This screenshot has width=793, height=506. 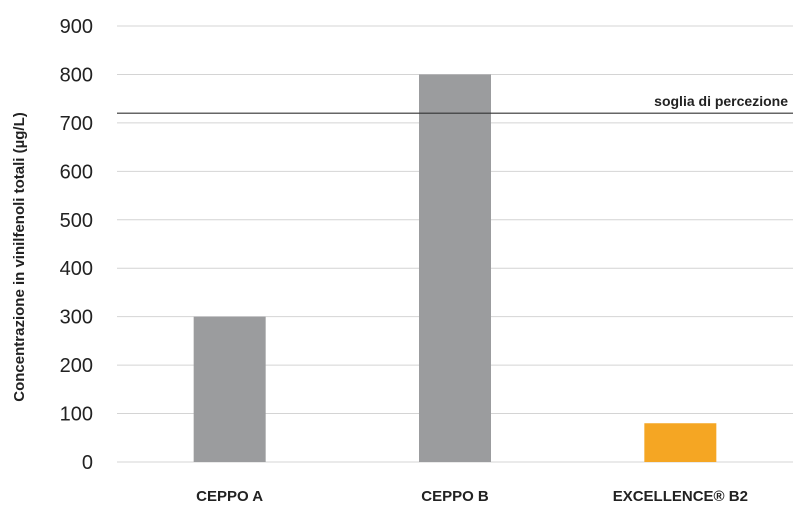 What do you see at coordinates (87, 463) in the screenshot?
I see `y-tick-label: 0` at bounding box center [87, 463].